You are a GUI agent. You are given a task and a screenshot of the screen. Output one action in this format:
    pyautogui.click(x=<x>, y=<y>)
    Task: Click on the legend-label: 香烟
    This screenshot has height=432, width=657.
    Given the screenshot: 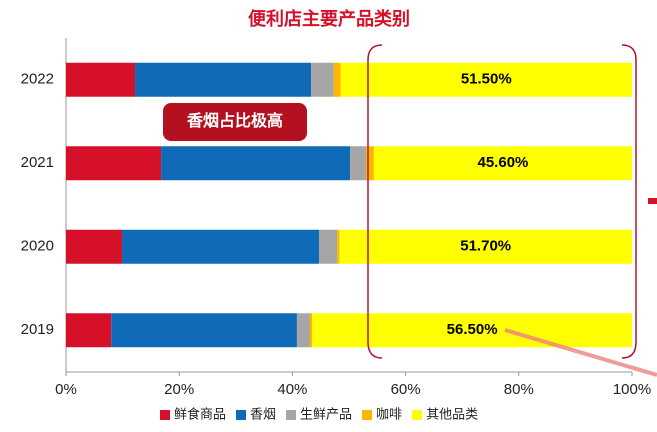 What is the action you would take?
    pyautogui.click(x=263, y=413)
    